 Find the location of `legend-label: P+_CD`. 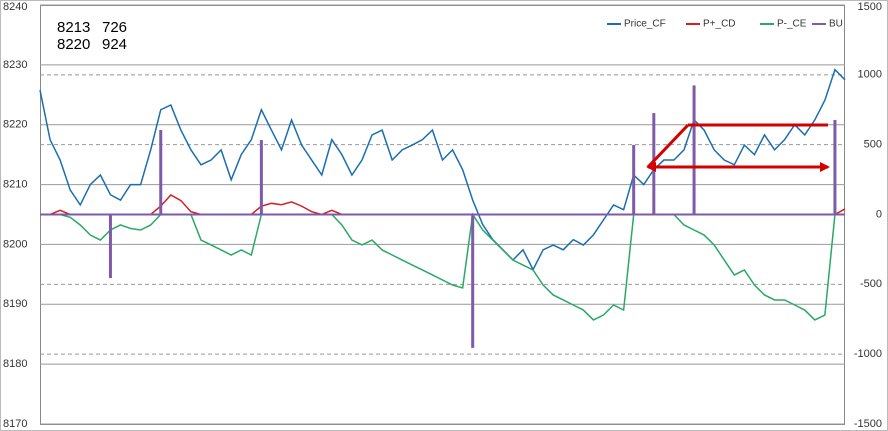

legend-label: P+_CD is located at coordinates (719, 24).